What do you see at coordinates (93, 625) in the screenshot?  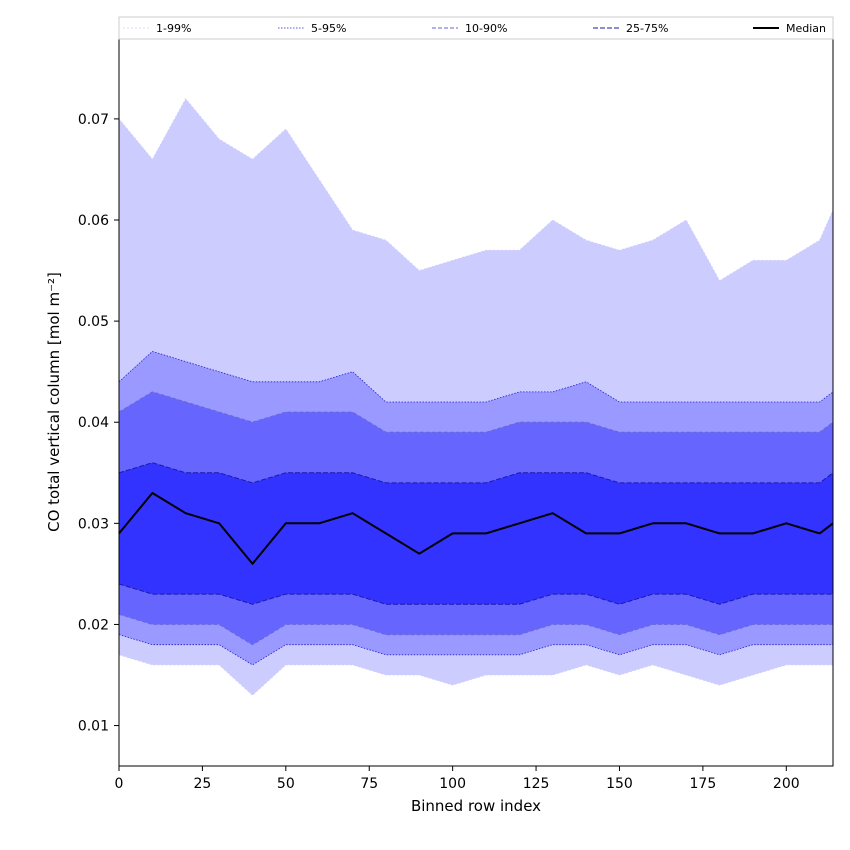 I see `y-tick-label-1: 0.02` at bounding box center [93, 625].